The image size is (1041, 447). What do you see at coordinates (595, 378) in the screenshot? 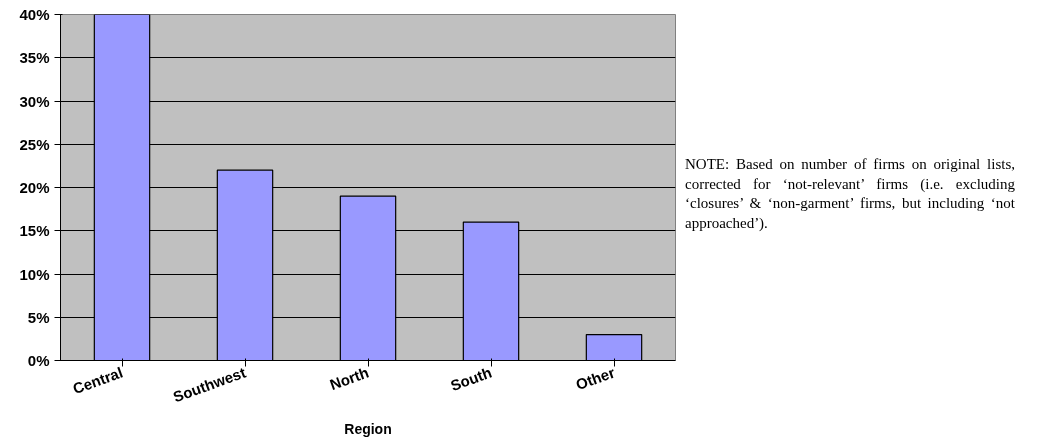
I see `x-tick-label: Other` at bounding box center [595, 378].